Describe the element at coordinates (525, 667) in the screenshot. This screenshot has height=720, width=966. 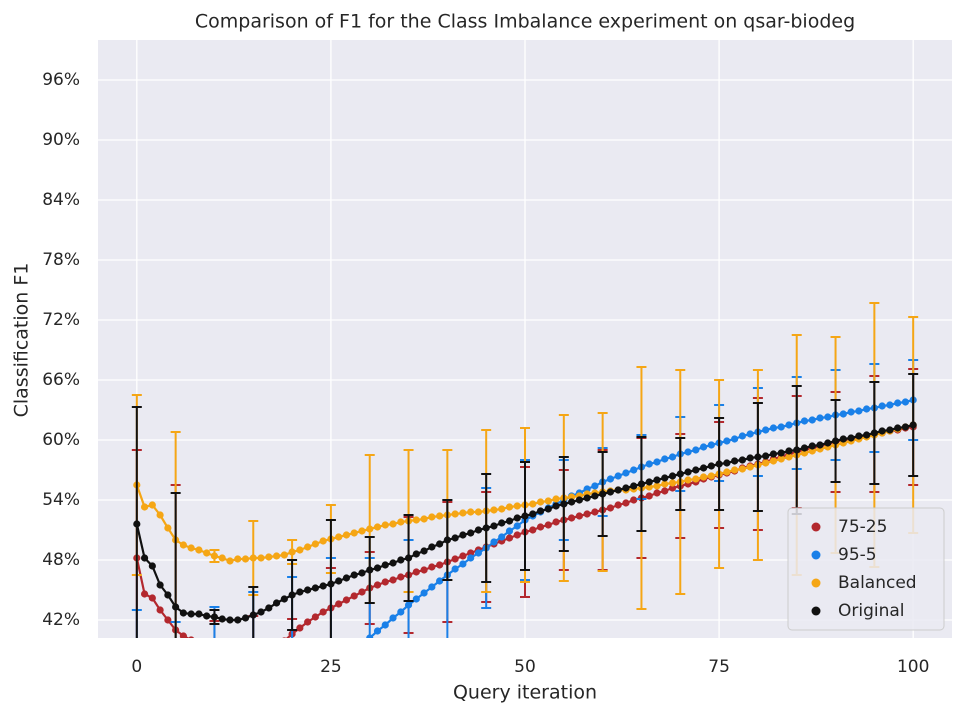
I see `x-tick-label: 50` at that location.